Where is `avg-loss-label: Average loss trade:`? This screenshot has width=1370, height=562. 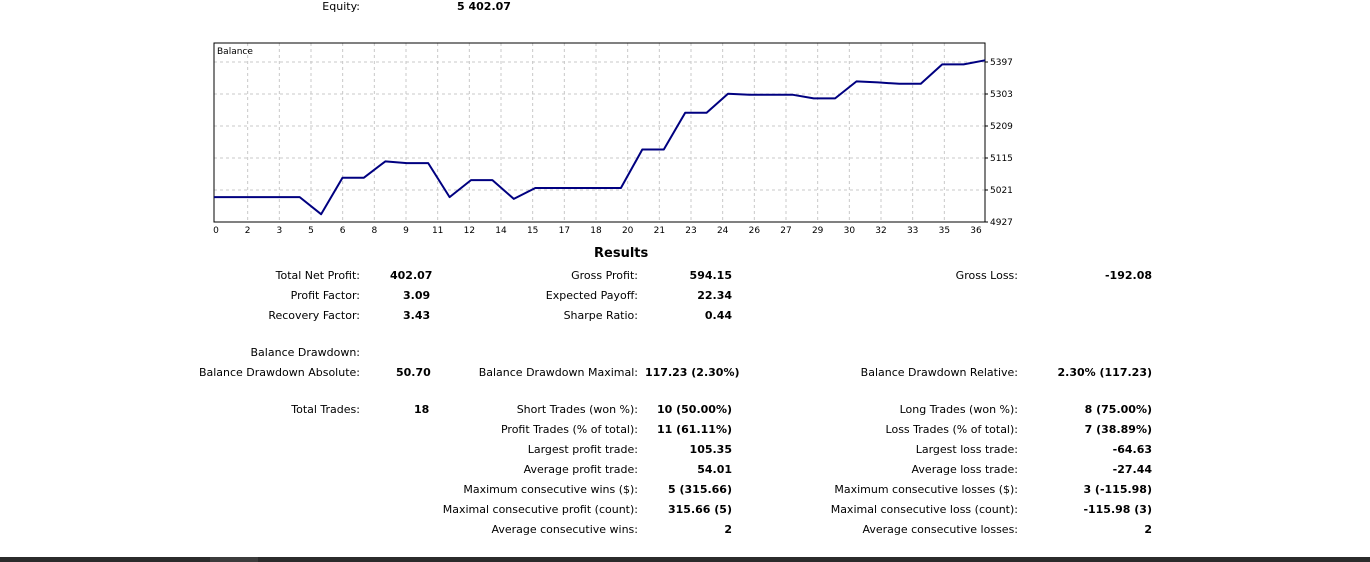 avg-loss-label: Average loss trade: is located at coordinates (964, 469).